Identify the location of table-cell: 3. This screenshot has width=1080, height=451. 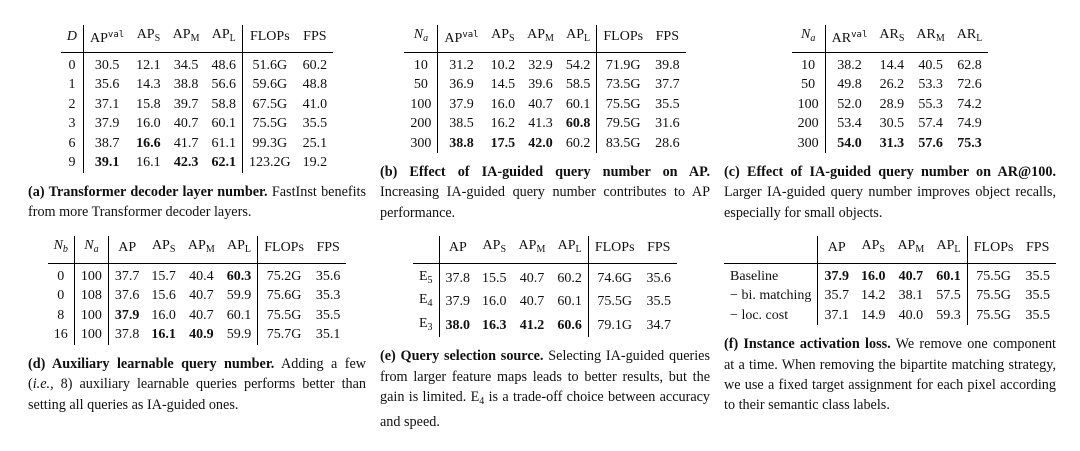
(72, 124).